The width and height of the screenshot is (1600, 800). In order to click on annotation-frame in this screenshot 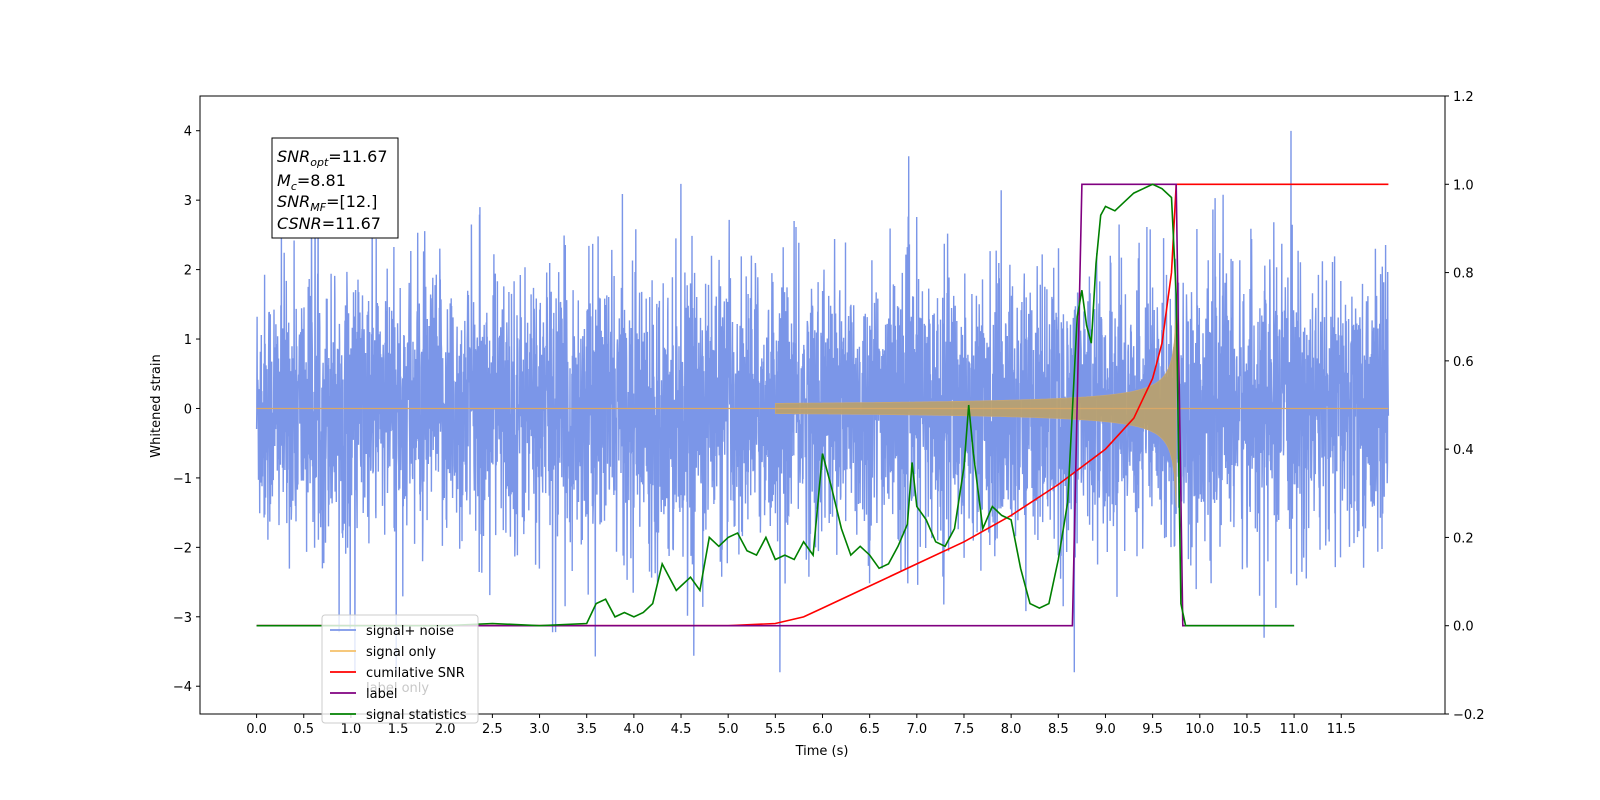, I will do `click(335, 188)`.